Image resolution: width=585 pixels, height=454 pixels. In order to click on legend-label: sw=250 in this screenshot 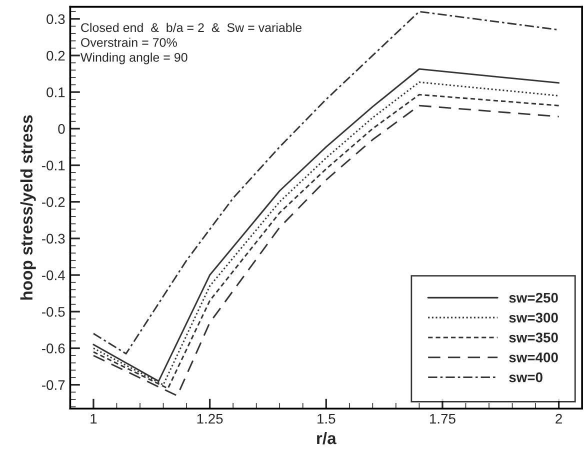, I will do `click(533, 297)`.